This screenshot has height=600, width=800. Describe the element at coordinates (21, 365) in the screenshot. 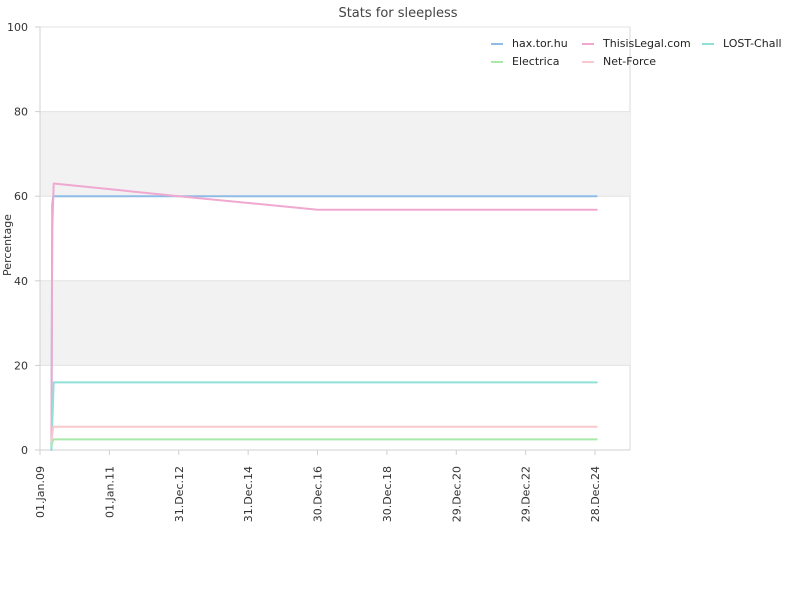

I see `y-tick-label: 20` at that location.